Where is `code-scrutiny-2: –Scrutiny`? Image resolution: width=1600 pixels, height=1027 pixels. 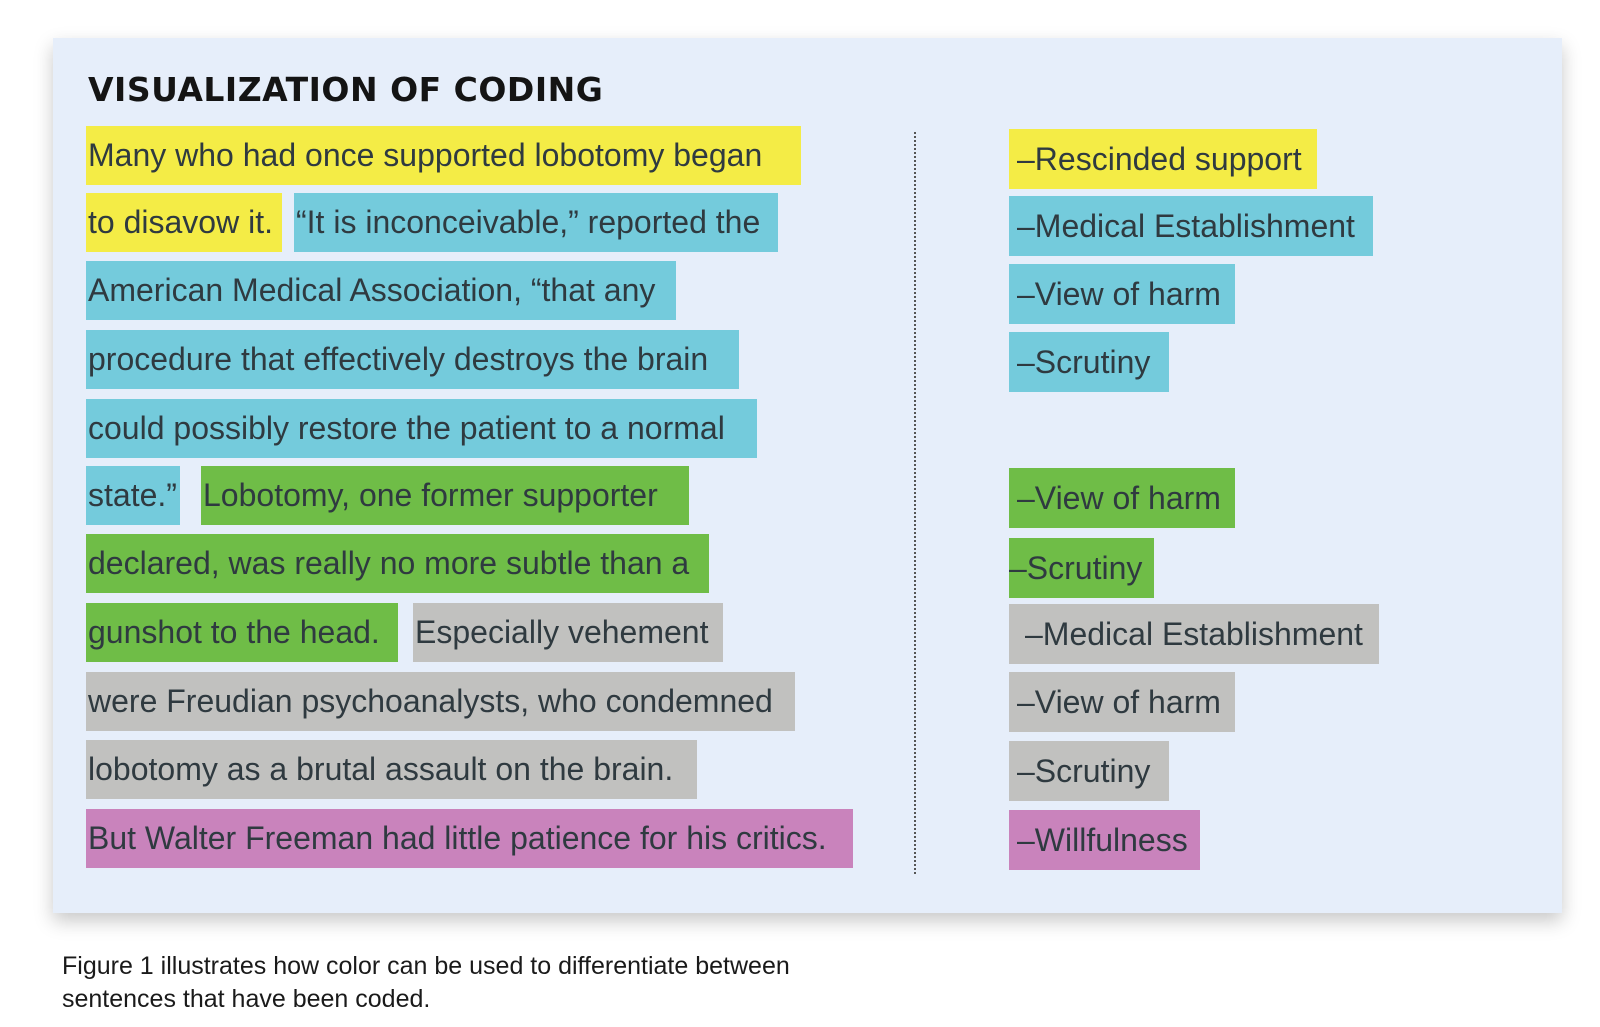
code-scrutiny-2: –Scrutiny is located at coordinates (1081, 568).